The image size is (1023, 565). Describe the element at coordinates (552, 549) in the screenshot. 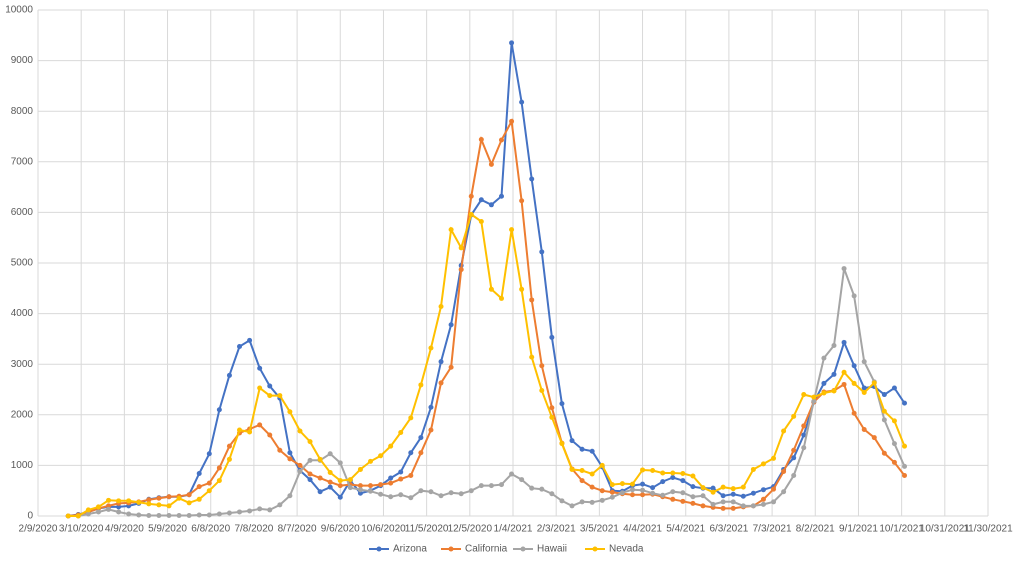

I see `legend-label: Hawaii` at that location.